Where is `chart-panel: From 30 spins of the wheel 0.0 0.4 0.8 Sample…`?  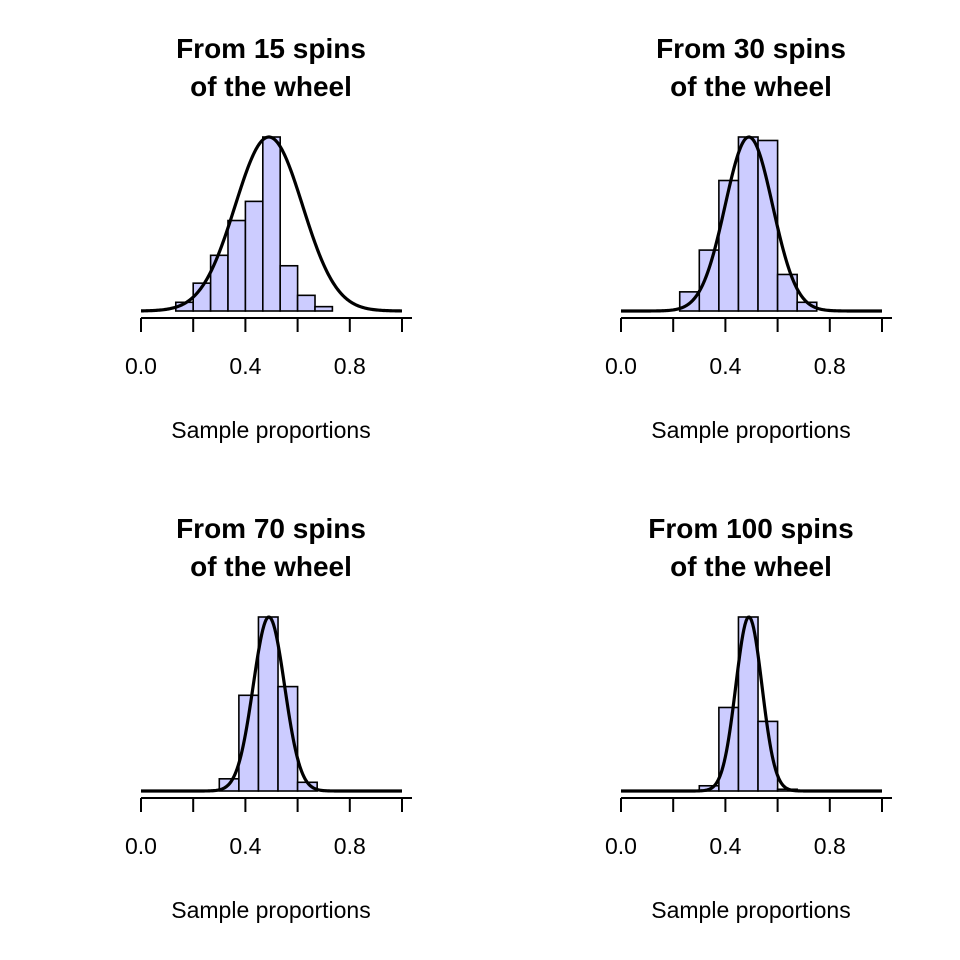
chart-panel: From 30 spins of the wheel 0.0 0.4 0.8 Sample… is located at coordinates (748, 238).